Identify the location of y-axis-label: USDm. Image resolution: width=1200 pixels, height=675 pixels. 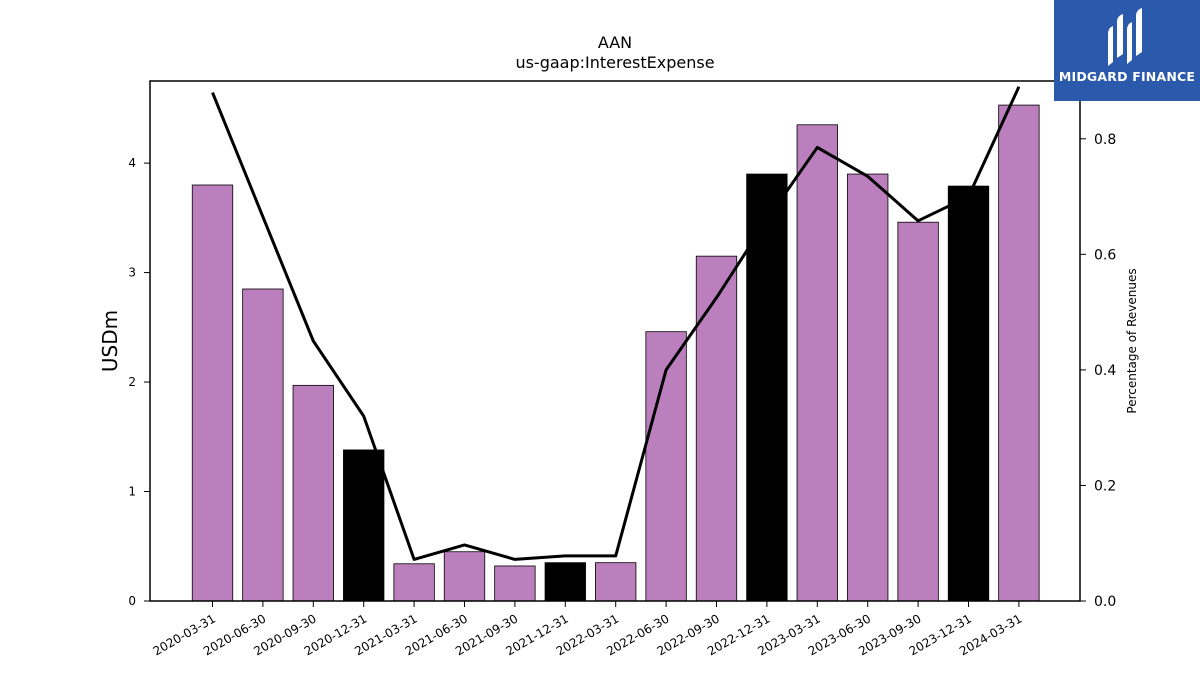
(110, 341).